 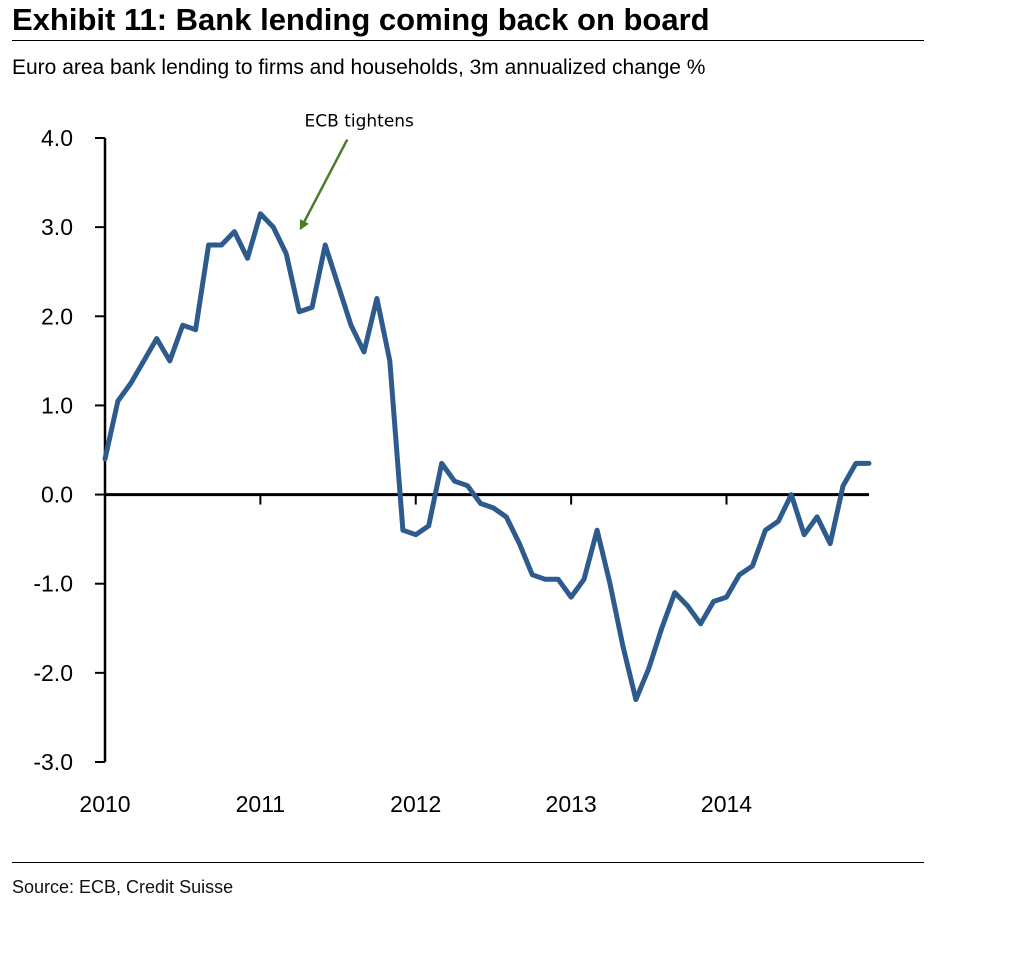 What do you see at coordinates (57, 405) in the screenshot?
I see `y-tick-label: 1.0` at bounding box center [57, 405].